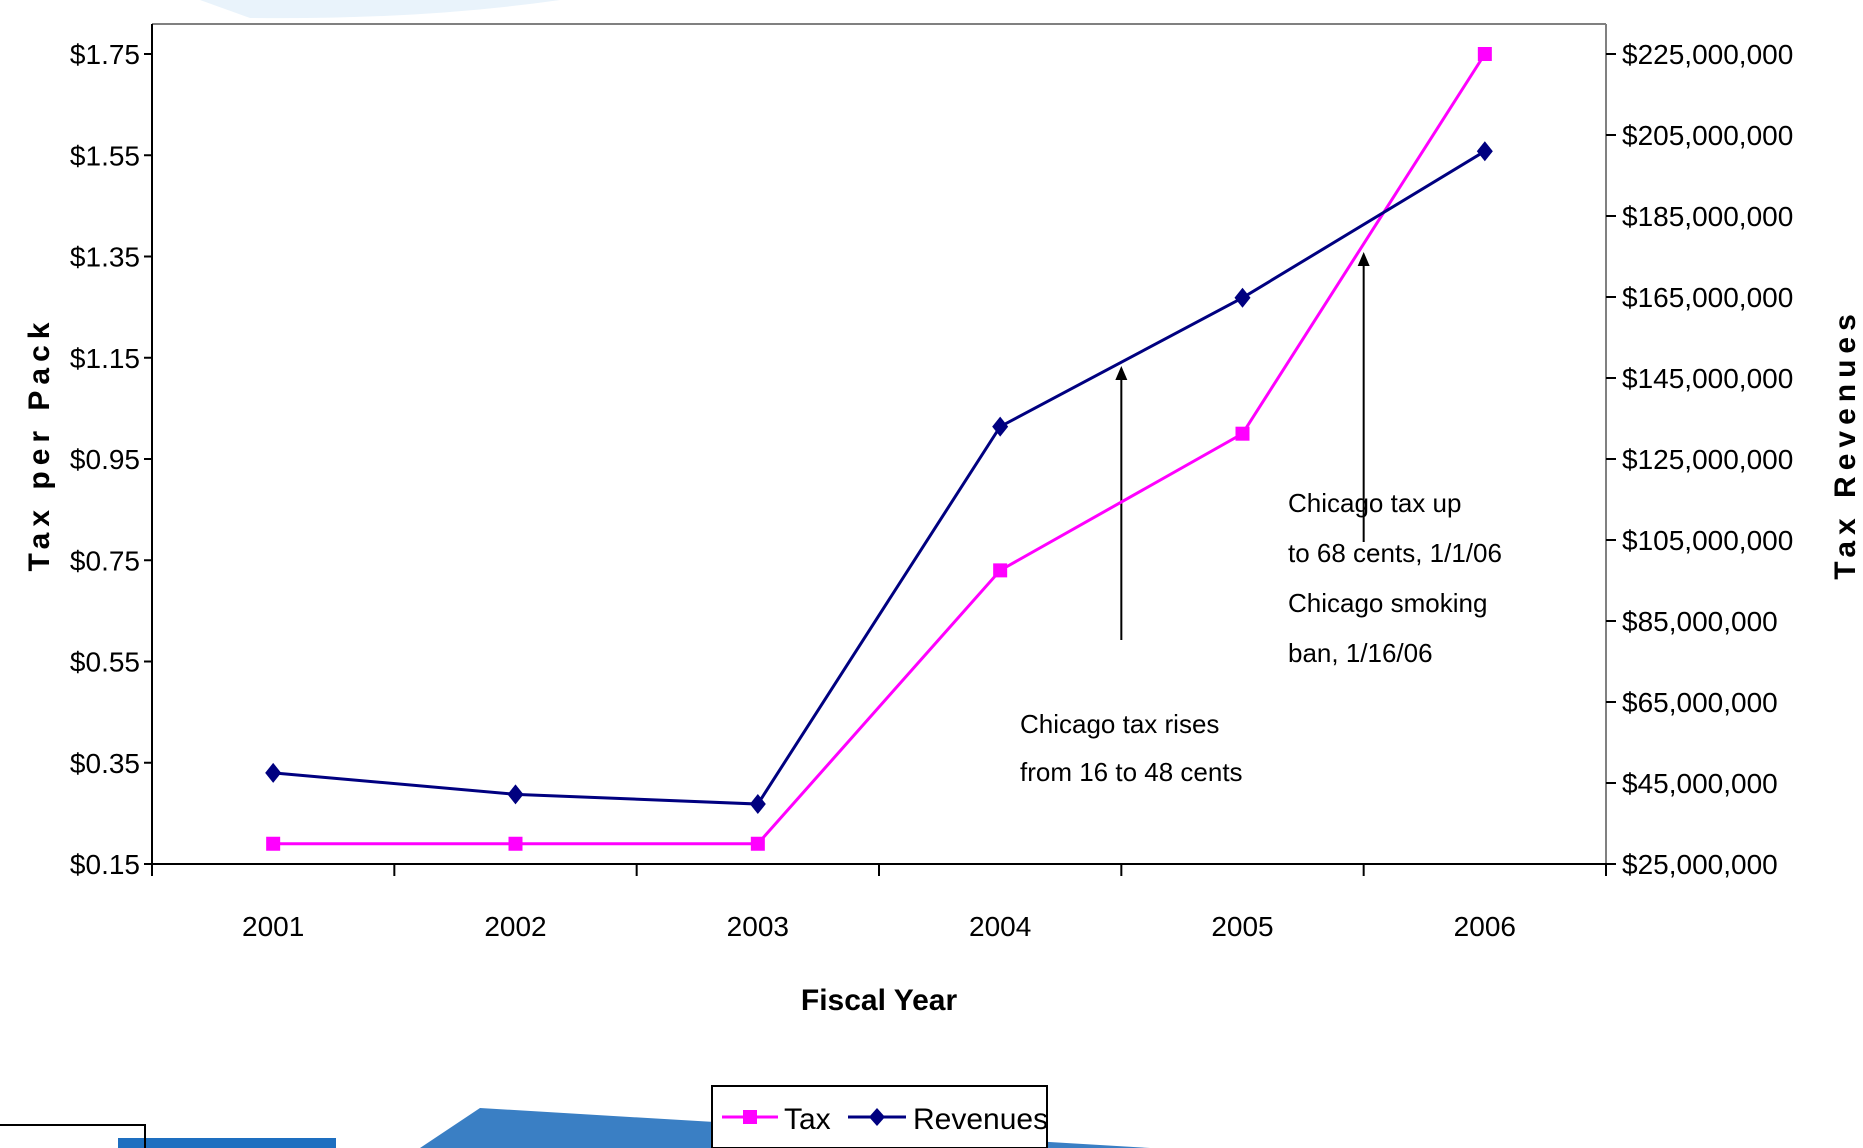 This screenshot has height=1148, width=1863. I want to click on y-tick-label: $1.75, so click(105, 54).